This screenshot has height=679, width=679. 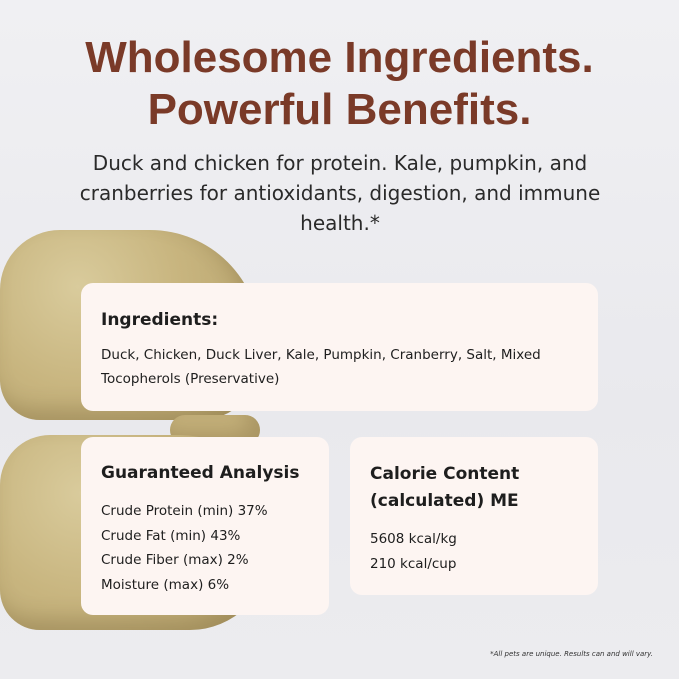 What do you see at coordinates (413, 563) in the screenshot?
I see `calorie-item: 210 kcal/cup` at bounding box center [413, 563].